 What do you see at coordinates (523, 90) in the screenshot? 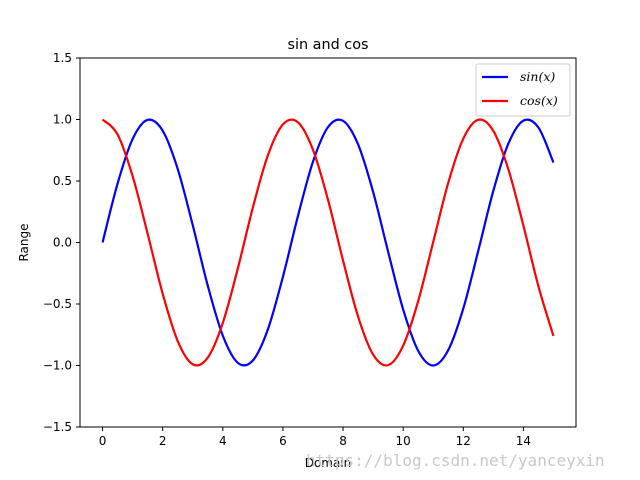
I see `legend: sin(x) cos(x)` at bounding box center [523, 90].